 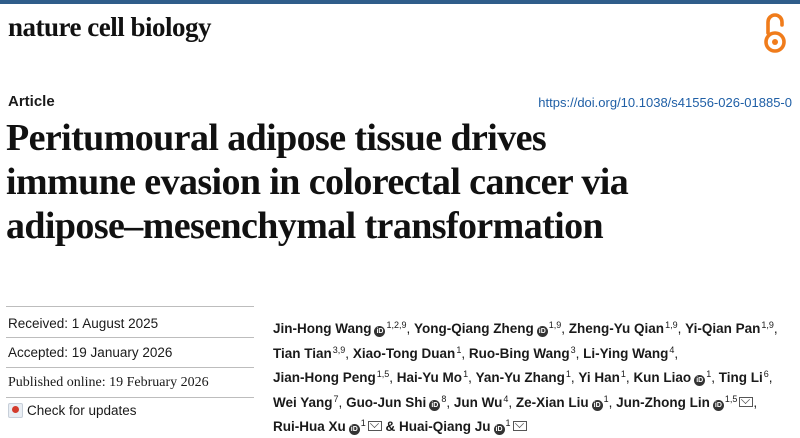 I want to click on author-name: Yan-Yu Zhang1, so click(x=523, y=377).